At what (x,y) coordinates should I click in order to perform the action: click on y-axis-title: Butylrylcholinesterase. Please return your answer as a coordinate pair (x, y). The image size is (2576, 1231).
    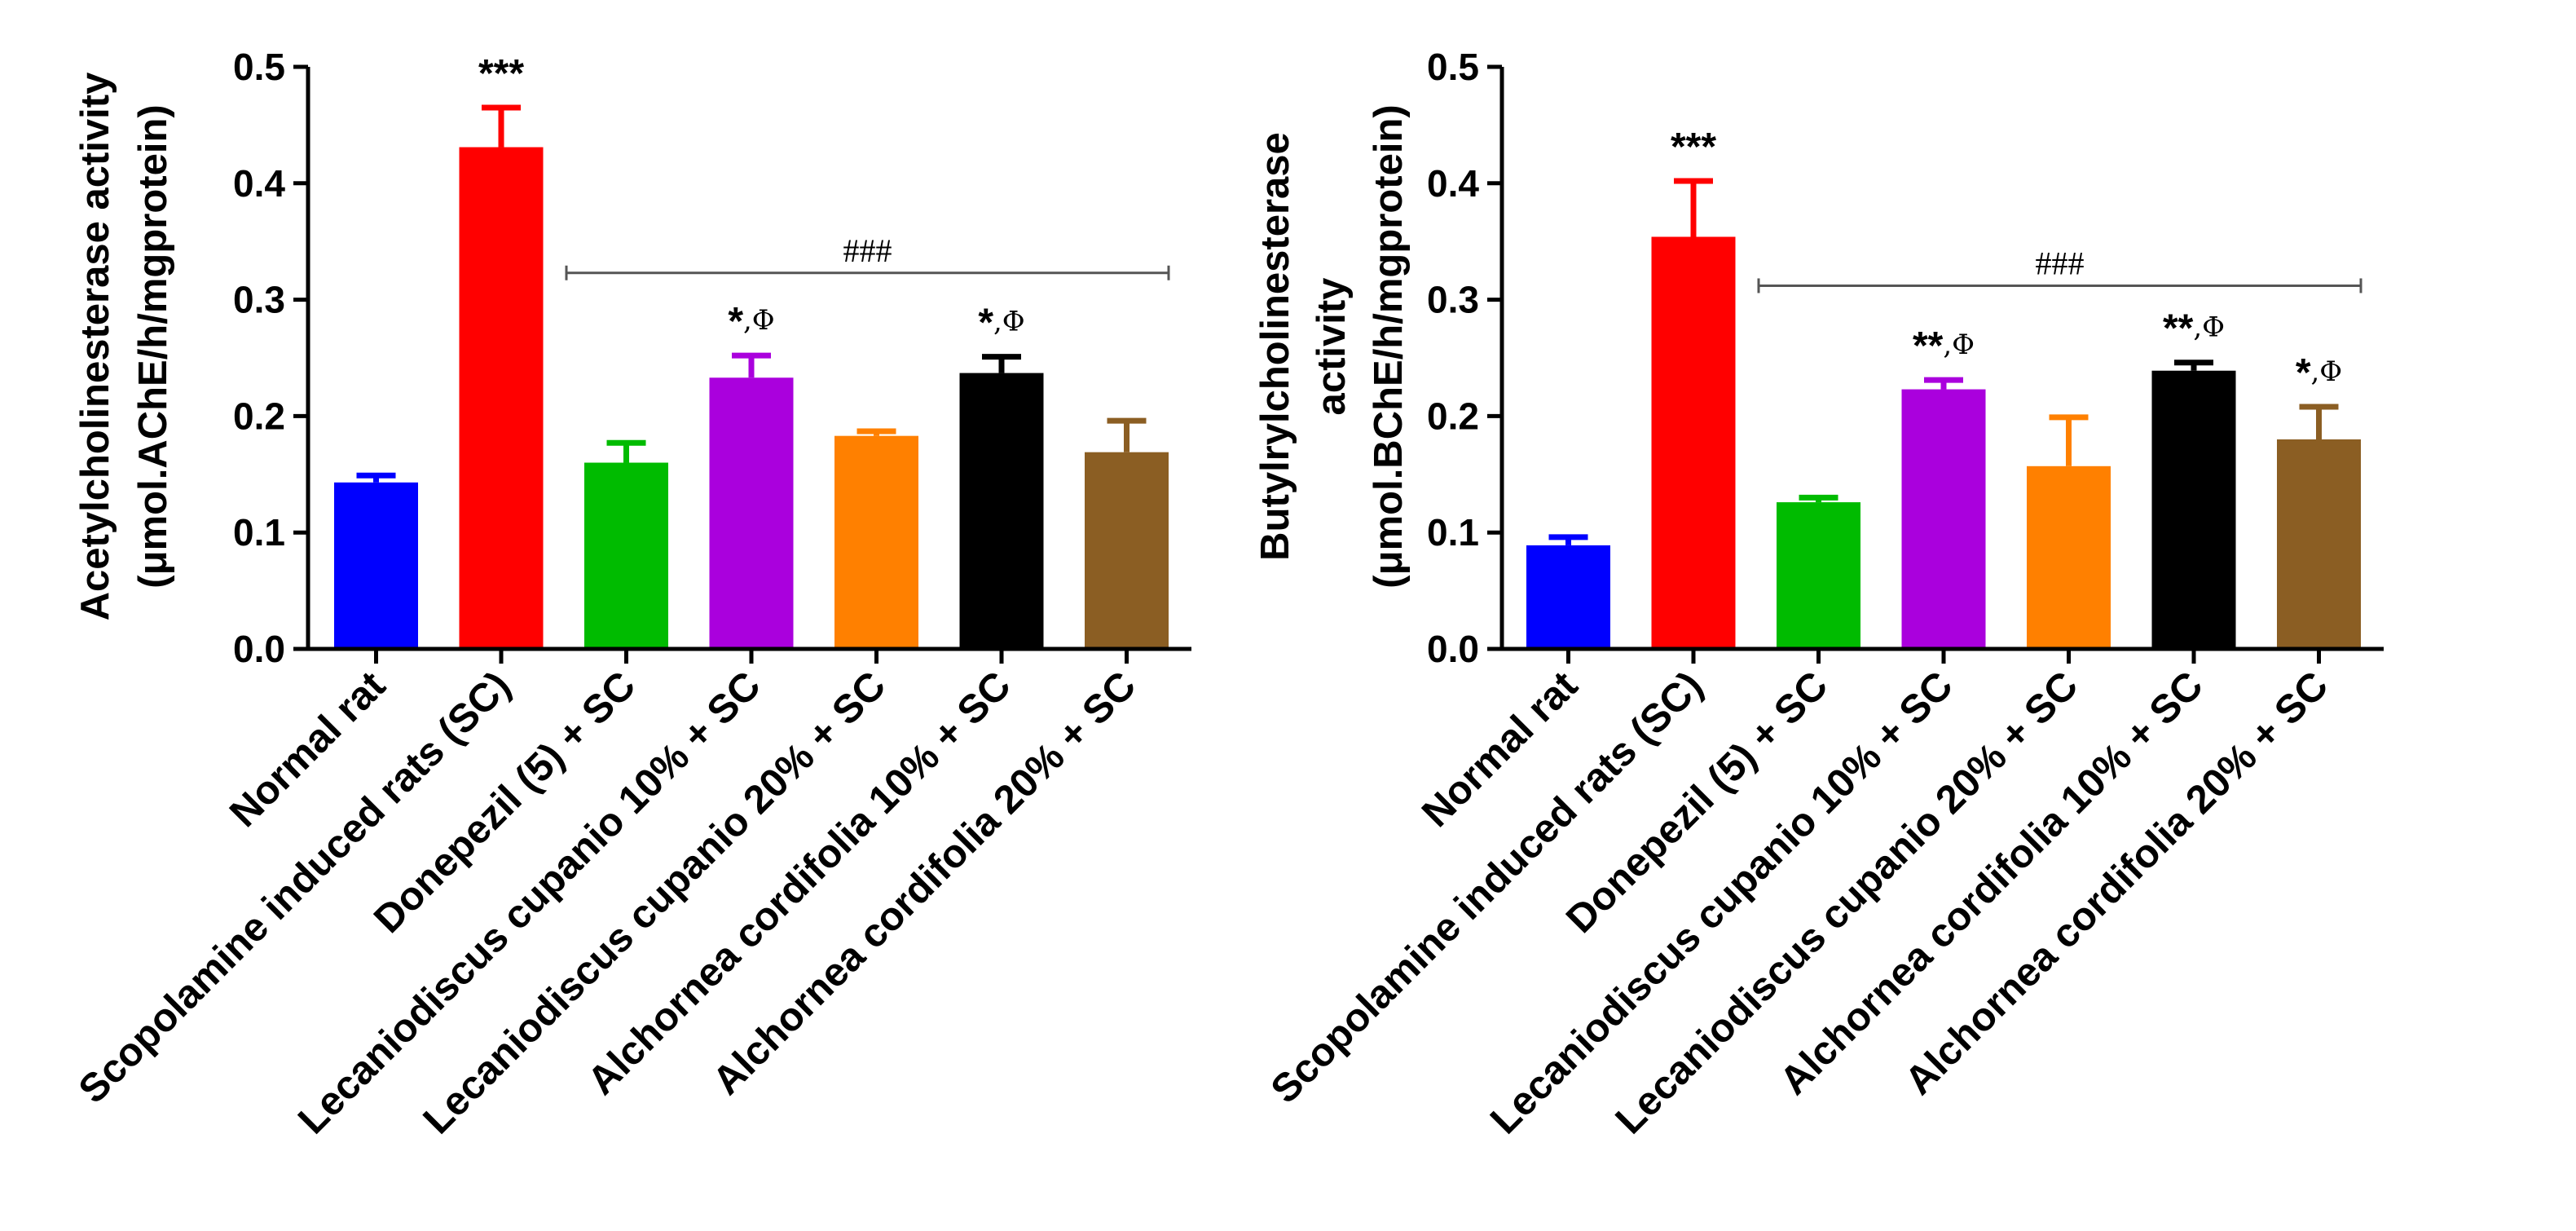
    Looking at the image, I should click on (1275, 346).